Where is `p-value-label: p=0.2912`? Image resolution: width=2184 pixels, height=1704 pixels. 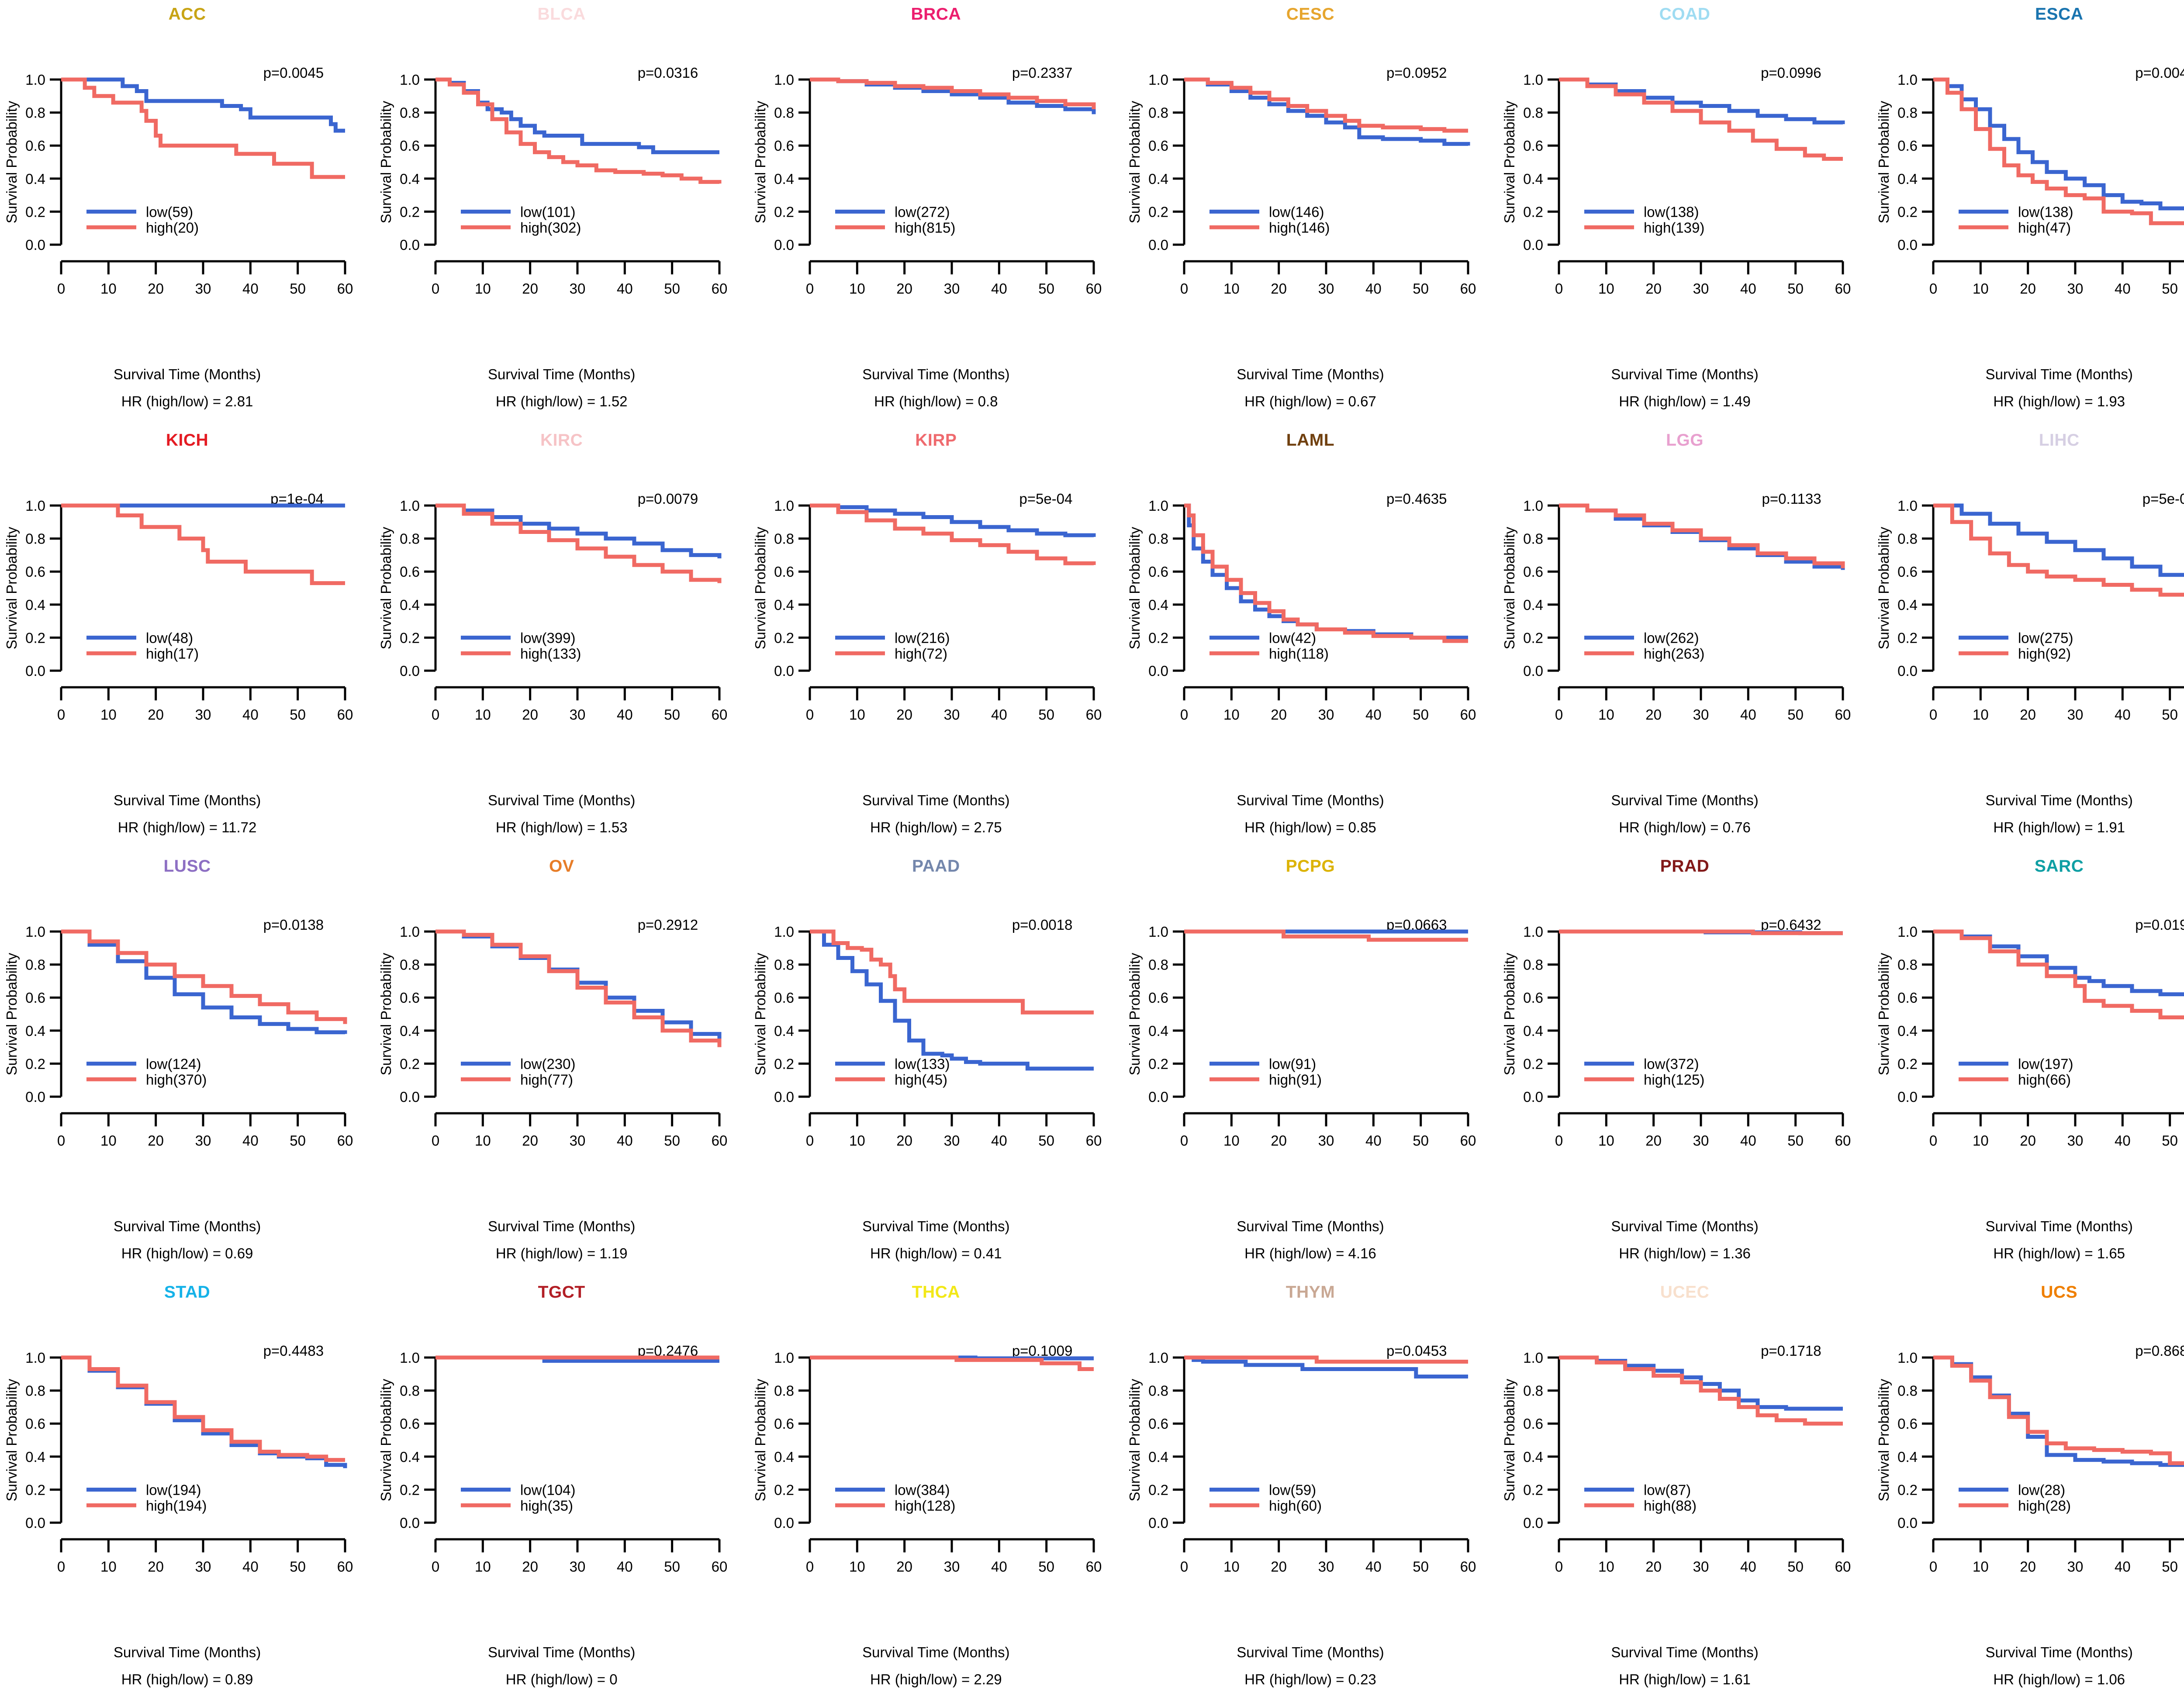 p-value-label: p=0.2912 is located at coordinates (667, 925).